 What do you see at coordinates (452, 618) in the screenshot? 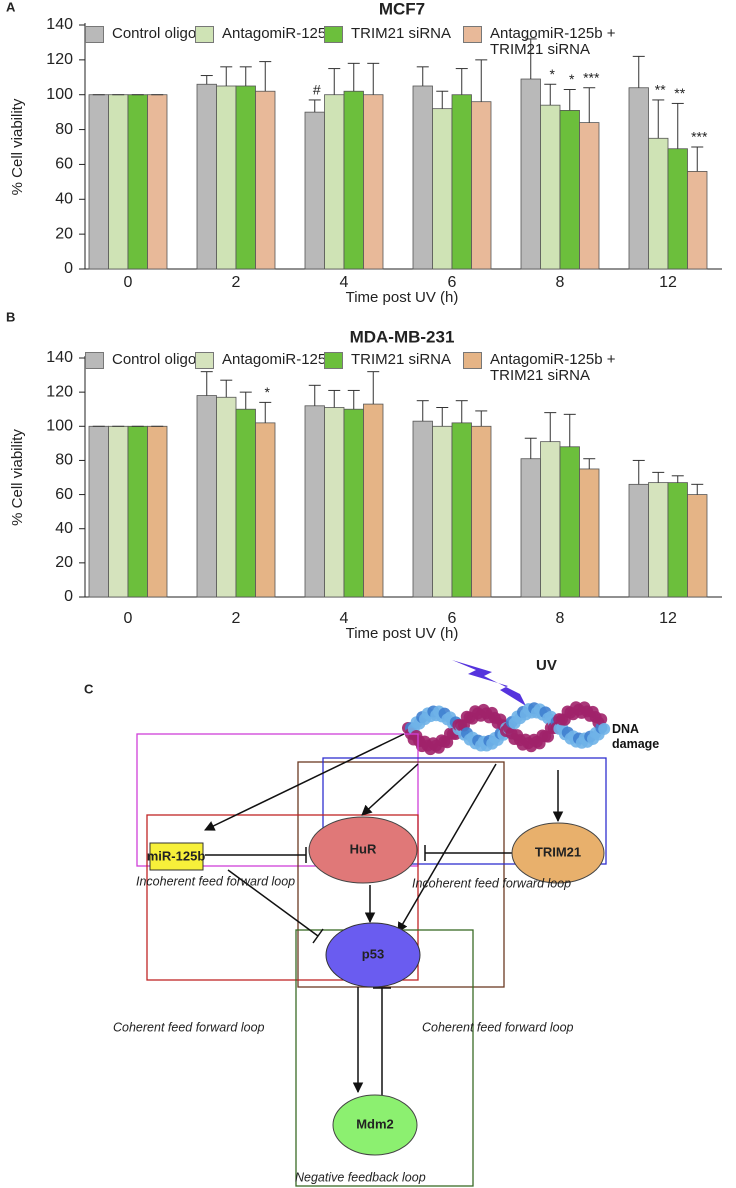
I see `x-tick-label: 6` at bounding box center [452, 618].